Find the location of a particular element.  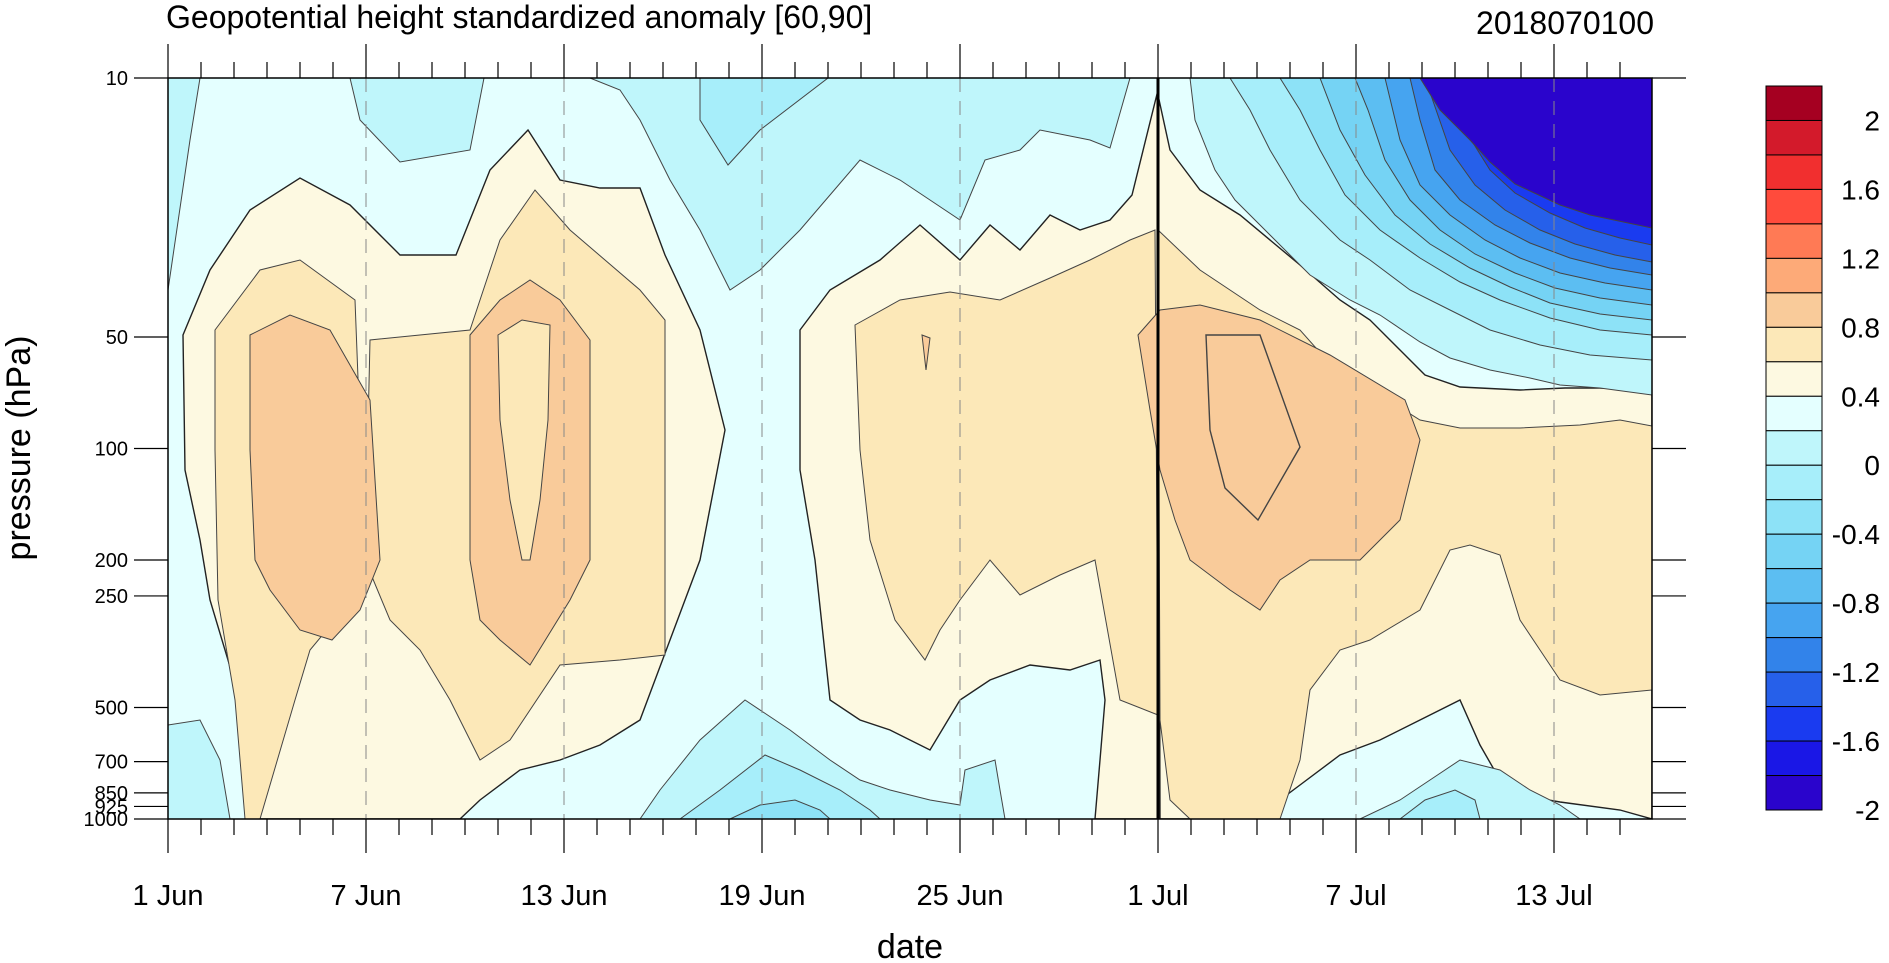

colorbar-label: -0.4 is located at coordinates (1856, 534).